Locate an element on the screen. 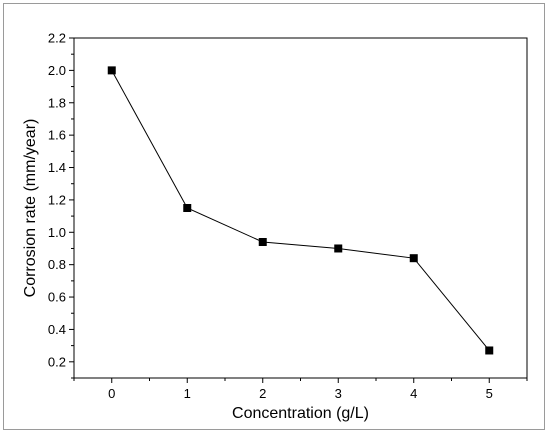  y-tick-label: 1.6 is located at coordinates (57, 135).